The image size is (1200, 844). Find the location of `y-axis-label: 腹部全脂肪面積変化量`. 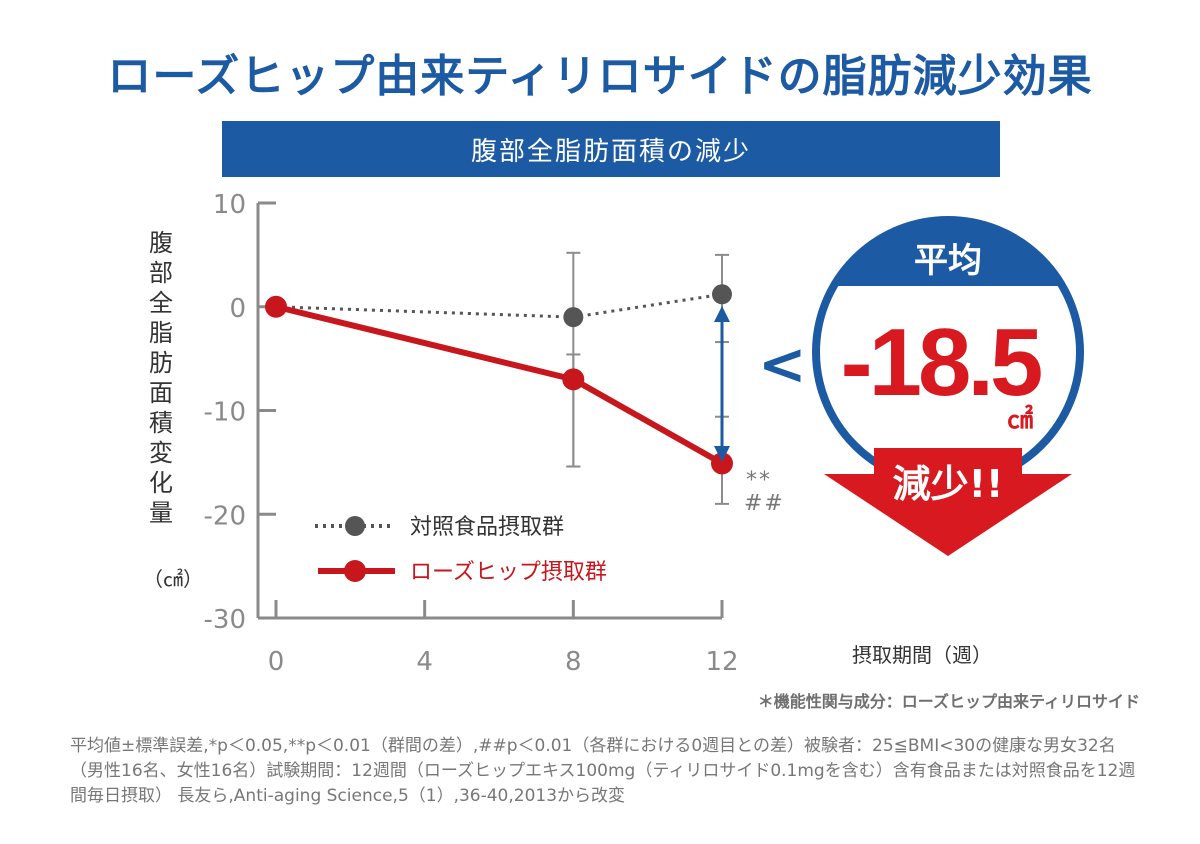

y-axis-label: 腹部全脂肪面積変化量 is located at coordinates (161, 378).